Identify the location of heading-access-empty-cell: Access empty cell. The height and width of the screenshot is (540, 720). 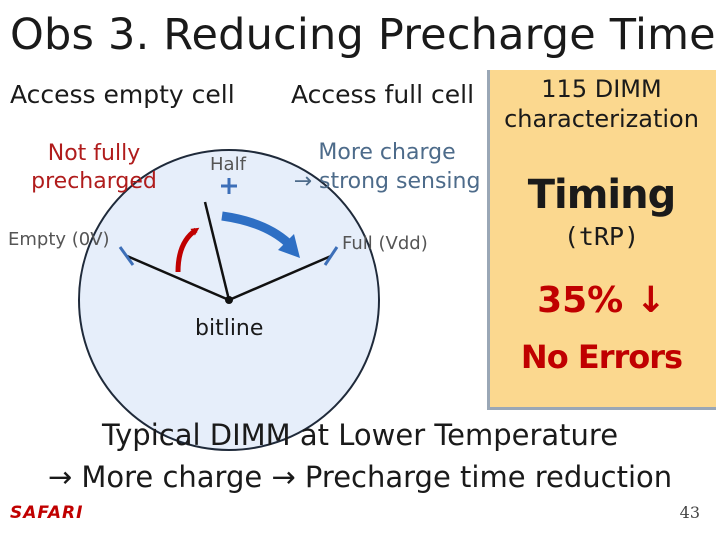
(122, 94).